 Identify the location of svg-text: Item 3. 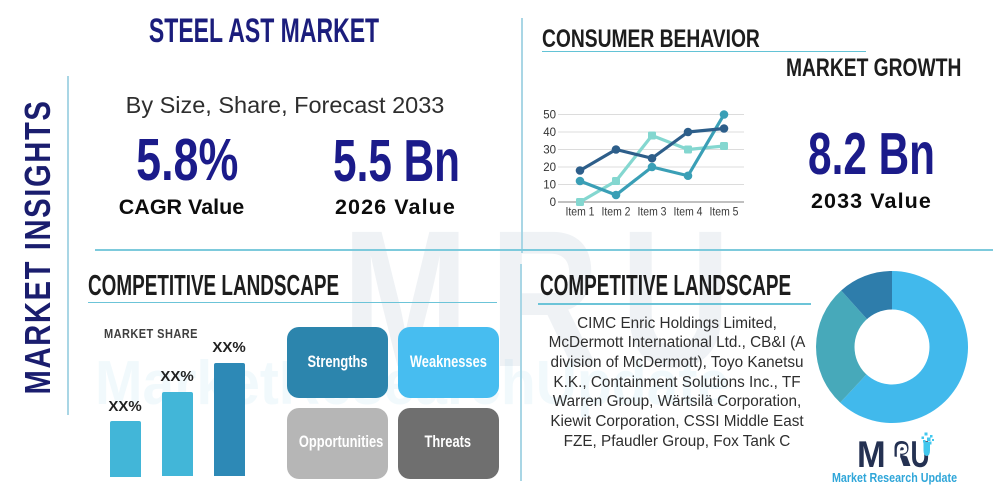
(652, 212).